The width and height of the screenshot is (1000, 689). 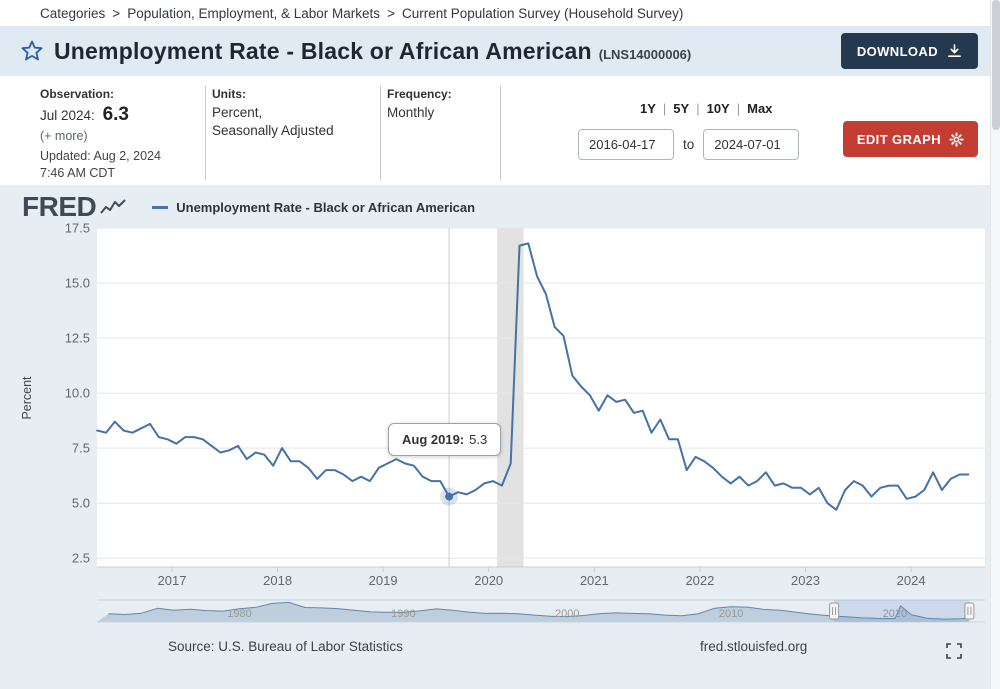 I want to click on preset-10y: 10Y, so click(x=718, y=108).